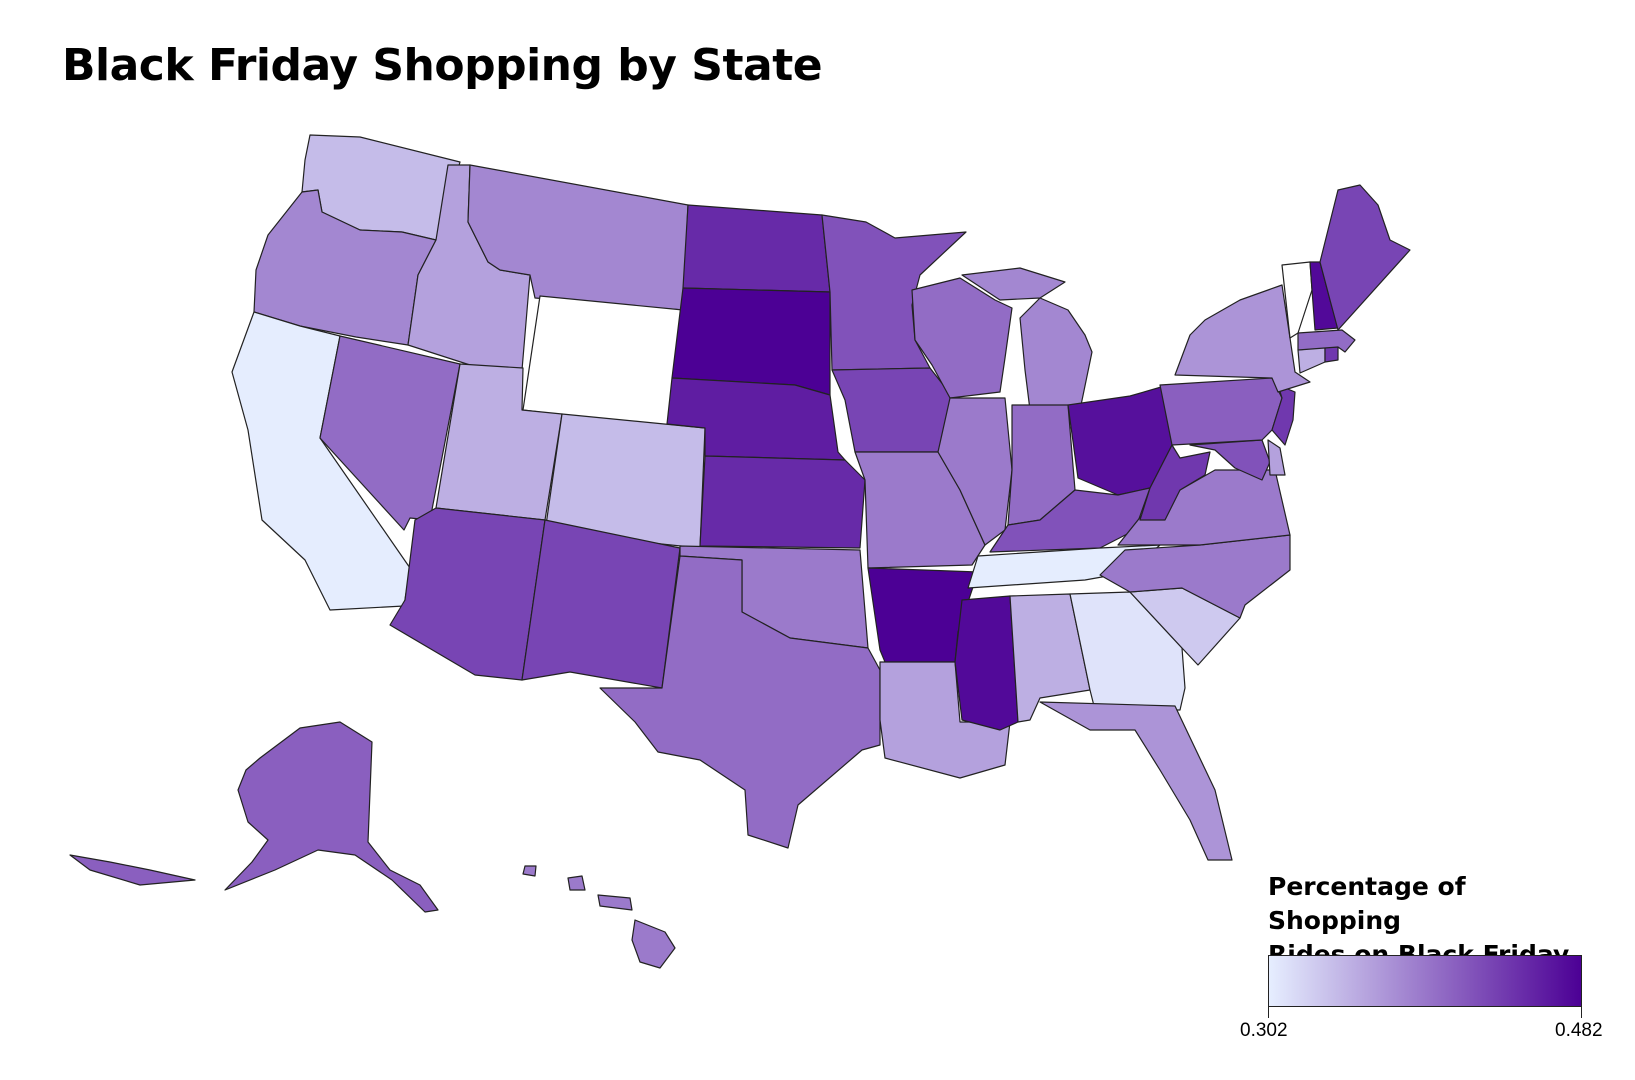 The height and width of the screenshot is (1080, 1635). What do you see at coordinates (1027, 339) in the screenshot?
I see `state-mi` at bounding box center [1027, 339].